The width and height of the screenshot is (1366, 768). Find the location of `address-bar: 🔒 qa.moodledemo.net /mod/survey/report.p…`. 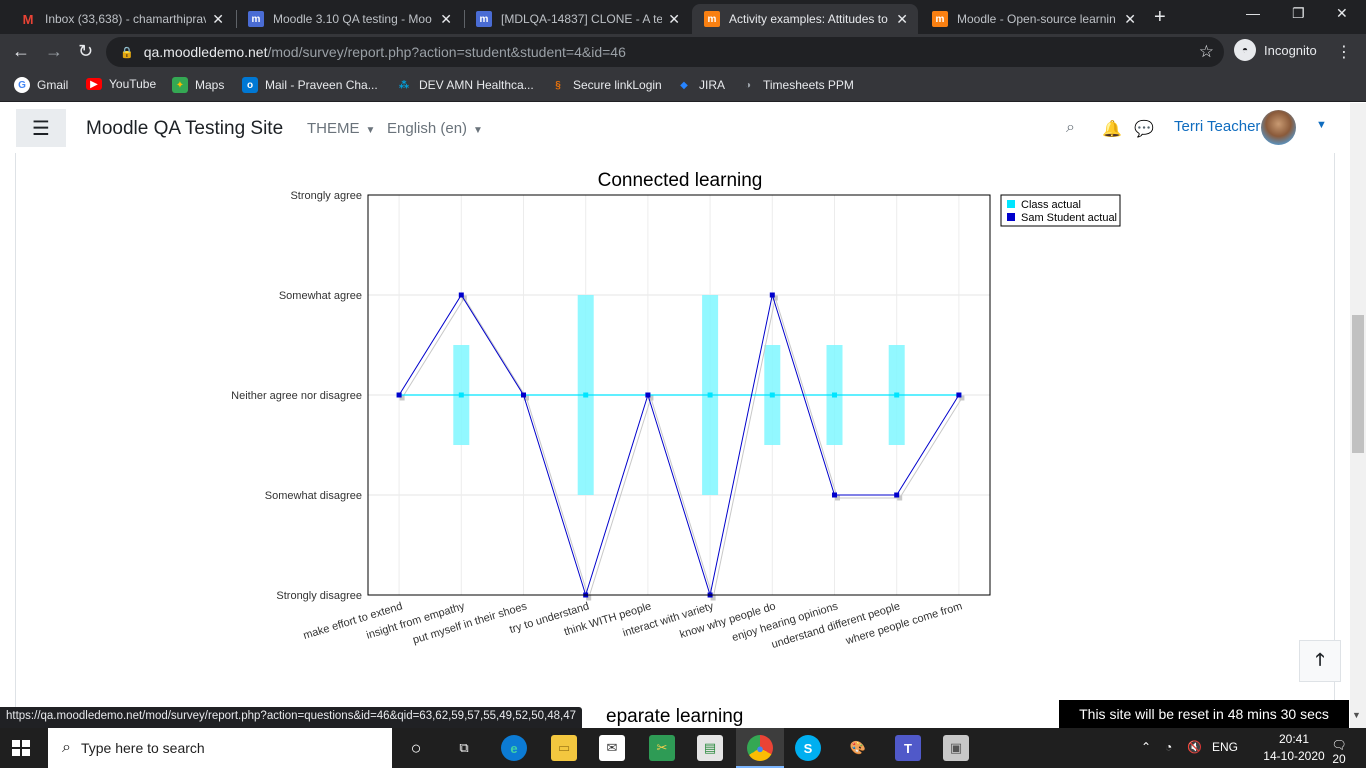

address-bar: 🔒 qa.moodledemo.net /mod/survey/report.p… is located at coordinates (665, 52).